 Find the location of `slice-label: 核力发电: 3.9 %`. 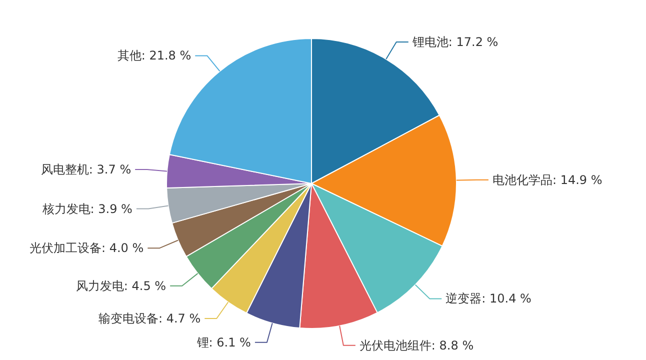

slice-label: 核力发电: 3.9 % is located at coordinates (86, 209).